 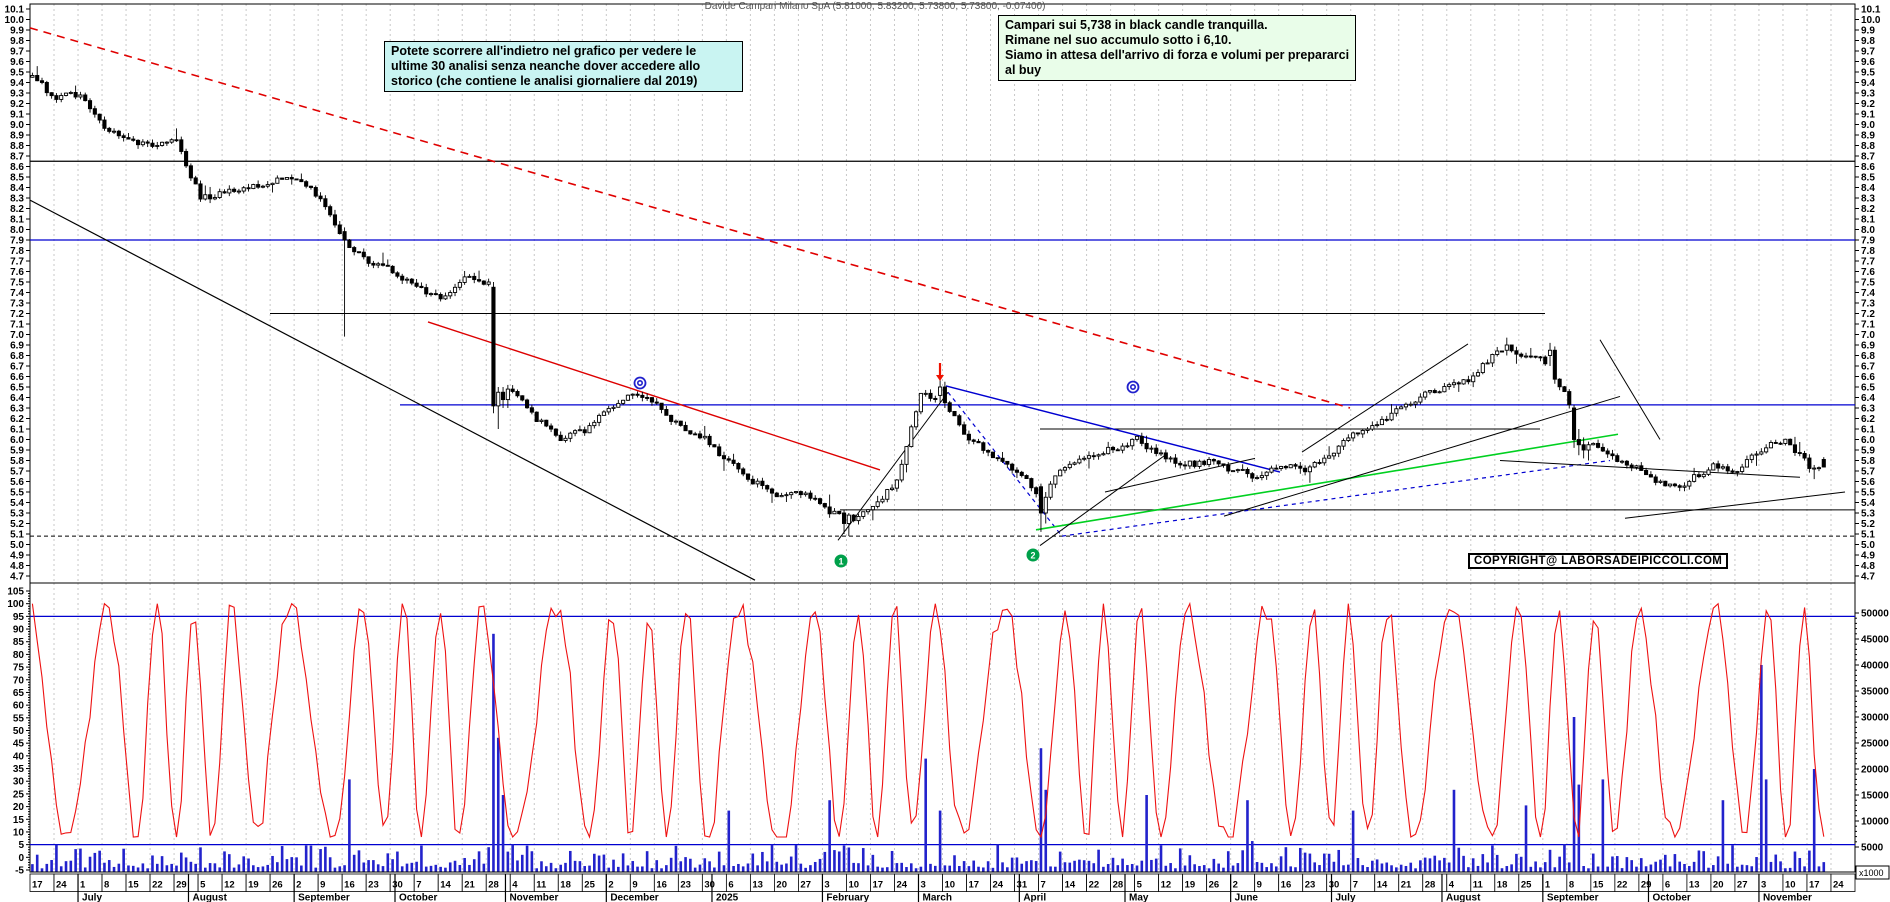 What do you see at coordinates (1875, 770) in the screenshot?
I see `svg-text: 20000` at bounding box center [1875, 770].